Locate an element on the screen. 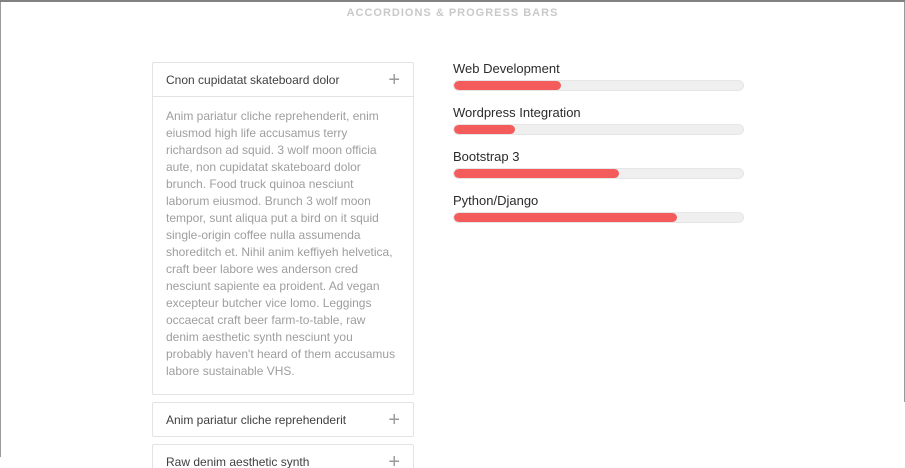 The height and width of the screenshot is (468, 905). accordion-panel: Anim pariatur cliche reprehenderit + is located at coordinates (283, 419).